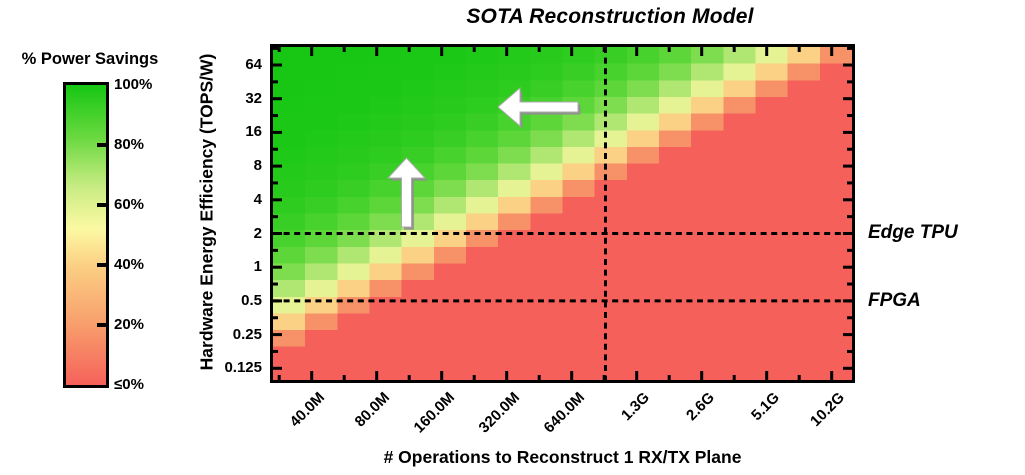 The height and width of the screenshot is (475, 1025). I want to click on chart-title: SOTA Reconstruction Model, so click(610, 16).